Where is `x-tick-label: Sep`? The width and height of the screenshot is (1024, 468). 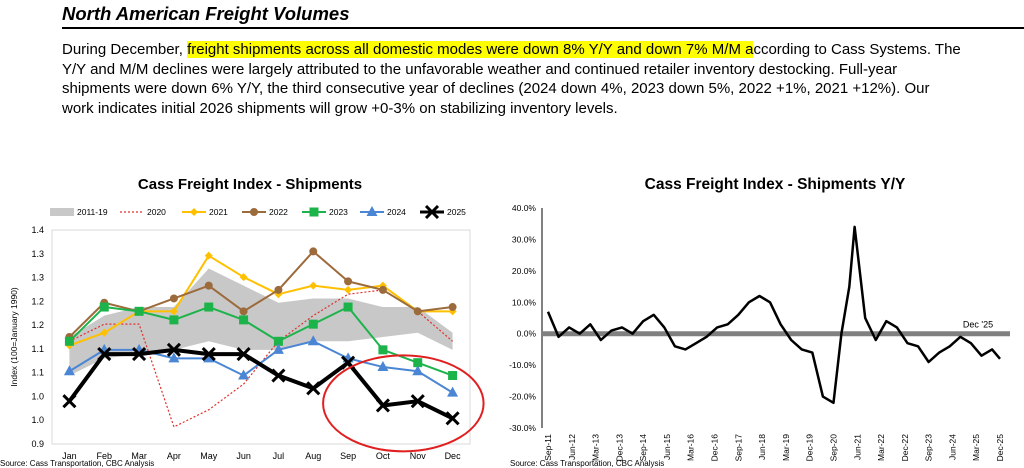
x-tick-label: Sep is located at coordinates (348, 456).